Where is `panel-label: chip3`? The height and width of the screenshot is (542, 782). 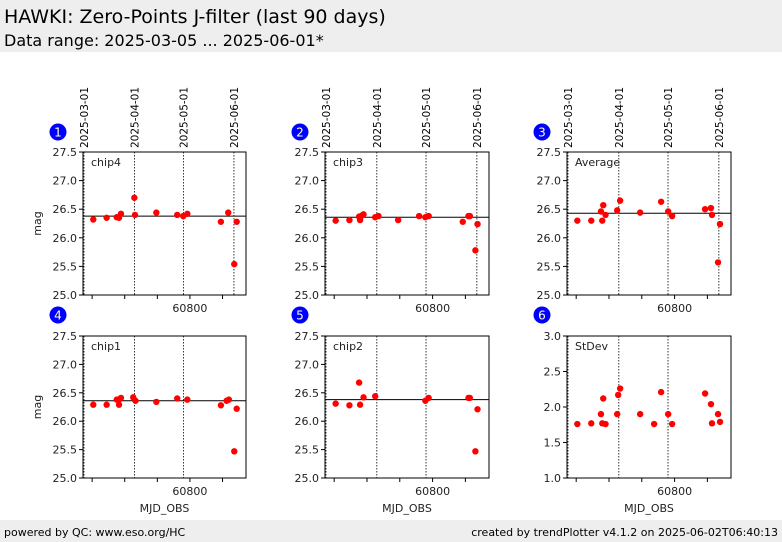
panel-label: chip3 is located at coordinates (348, 162).